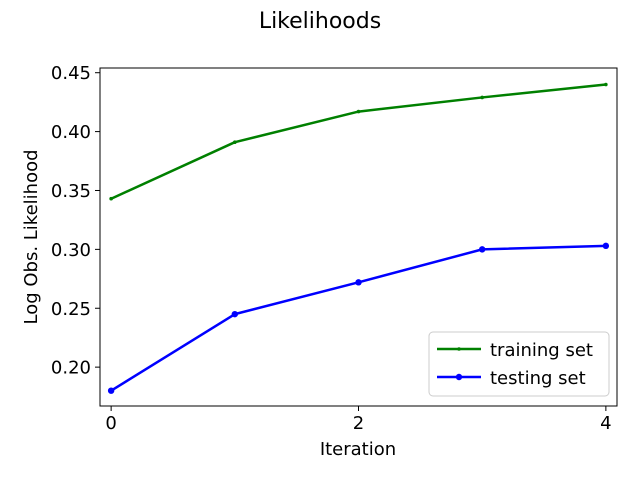  I want to click on x-tick-label: 2, so click(358, 423).